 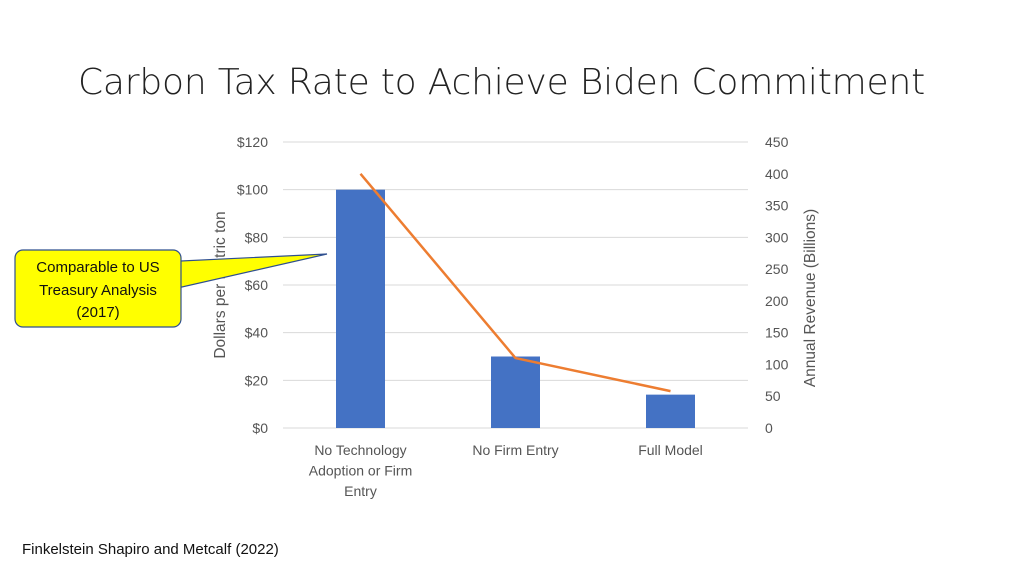 What do you see at coordinates (777, 174) in the screenshot?
I see `right-tick-label: 400` at bounding box center [777, 174].